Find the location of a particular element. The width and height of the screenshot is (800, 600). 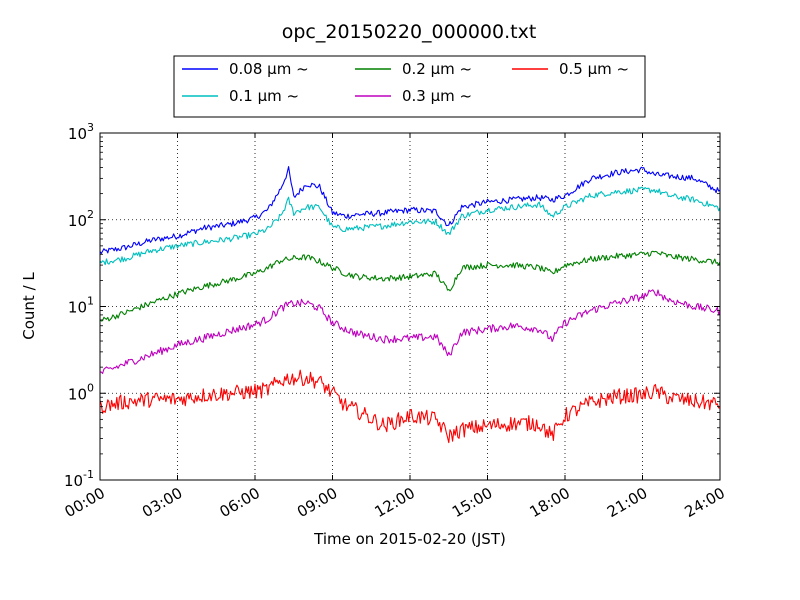

x-axis-label: Time on 2015-02-20 (JST) is located at coordinates (409, 539).